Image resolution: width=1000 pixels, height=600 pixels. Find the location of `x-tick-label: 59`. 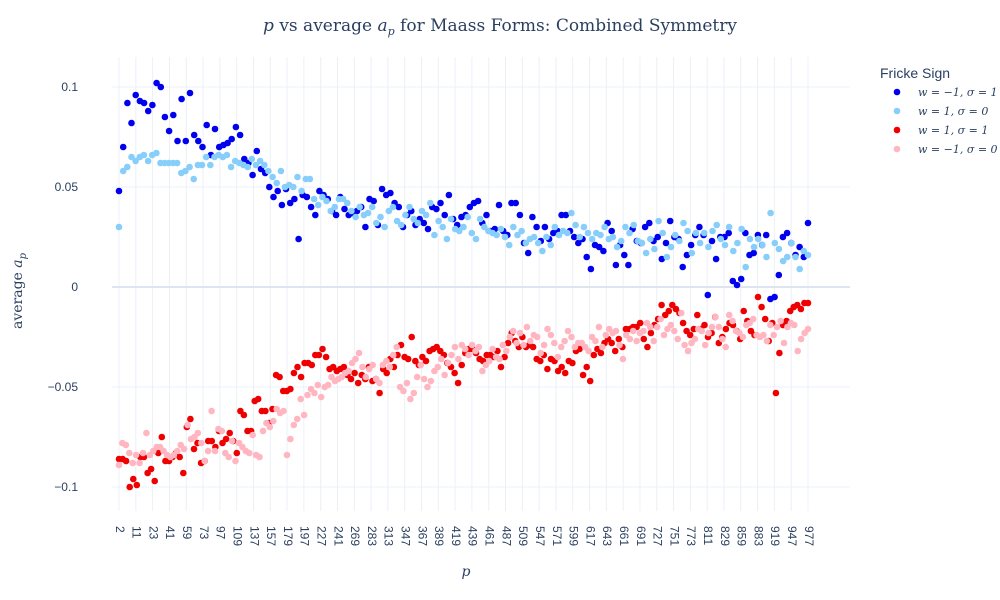

x-tick-label: 59 is located at coordinates (187, 533).